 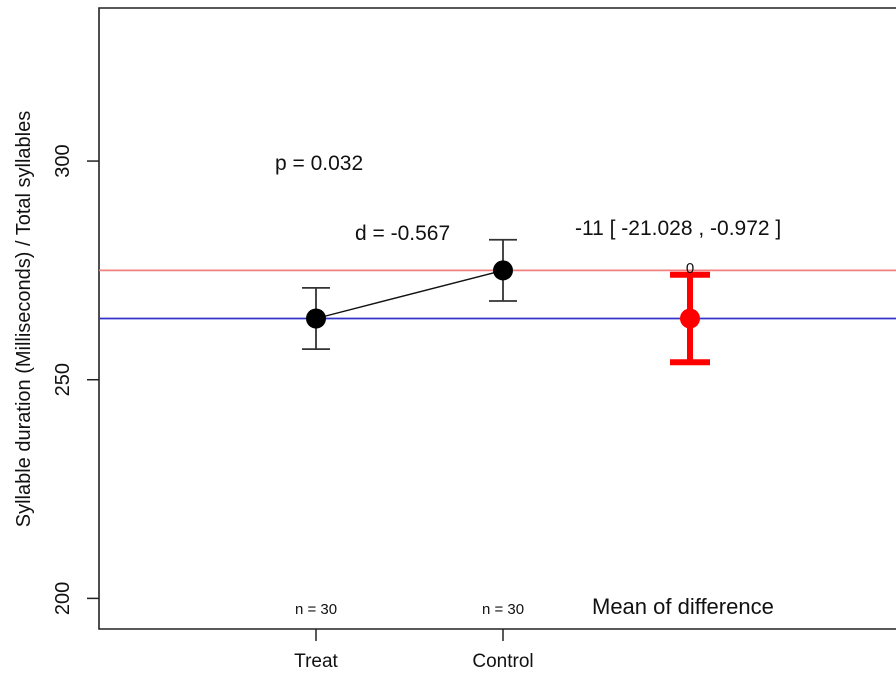 What do you see at coordinates (503, 609) in the screenshot?
I see `n-label-1: n = 30` at bounding box center [503, 609].